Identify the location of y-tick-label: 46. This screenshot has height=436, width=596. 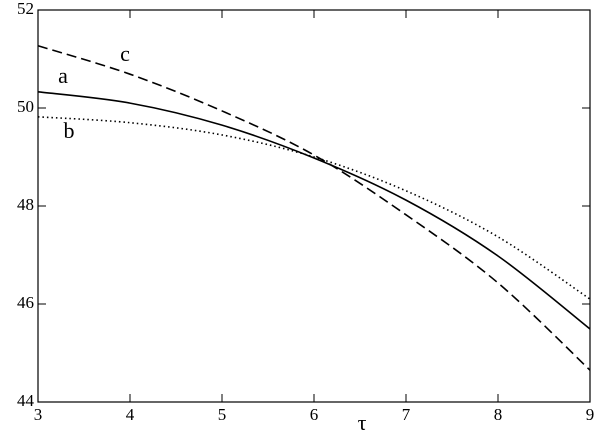
(25, 302).